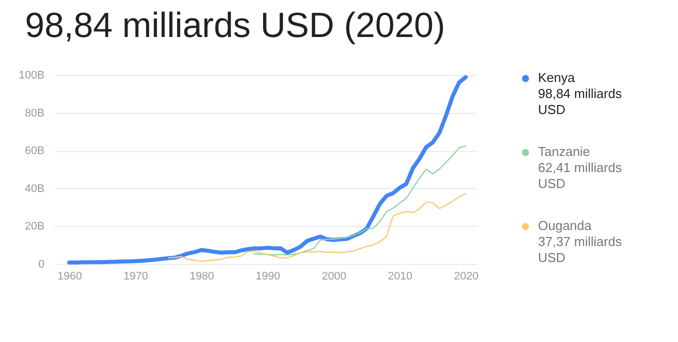 This screenshot has width=678, height=342. I want to click on y-tick-label: 40B, so click(34, 188).